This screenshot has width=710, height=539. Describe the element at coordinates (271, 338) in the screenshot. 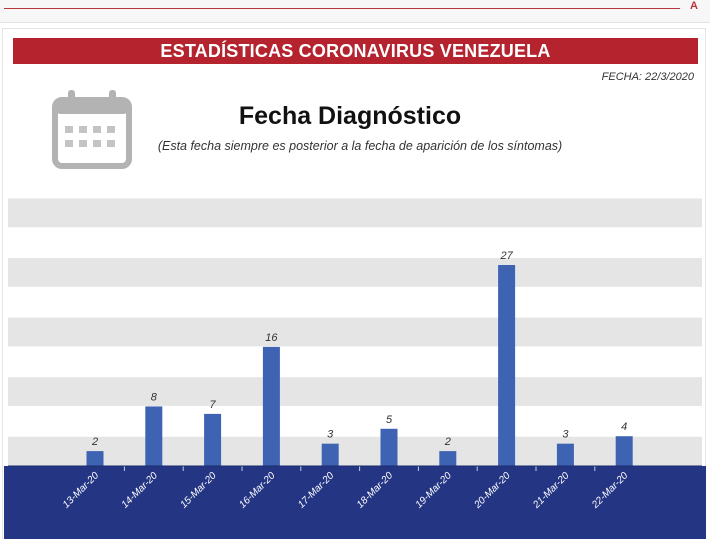

I see `data-label: 16` at that location.